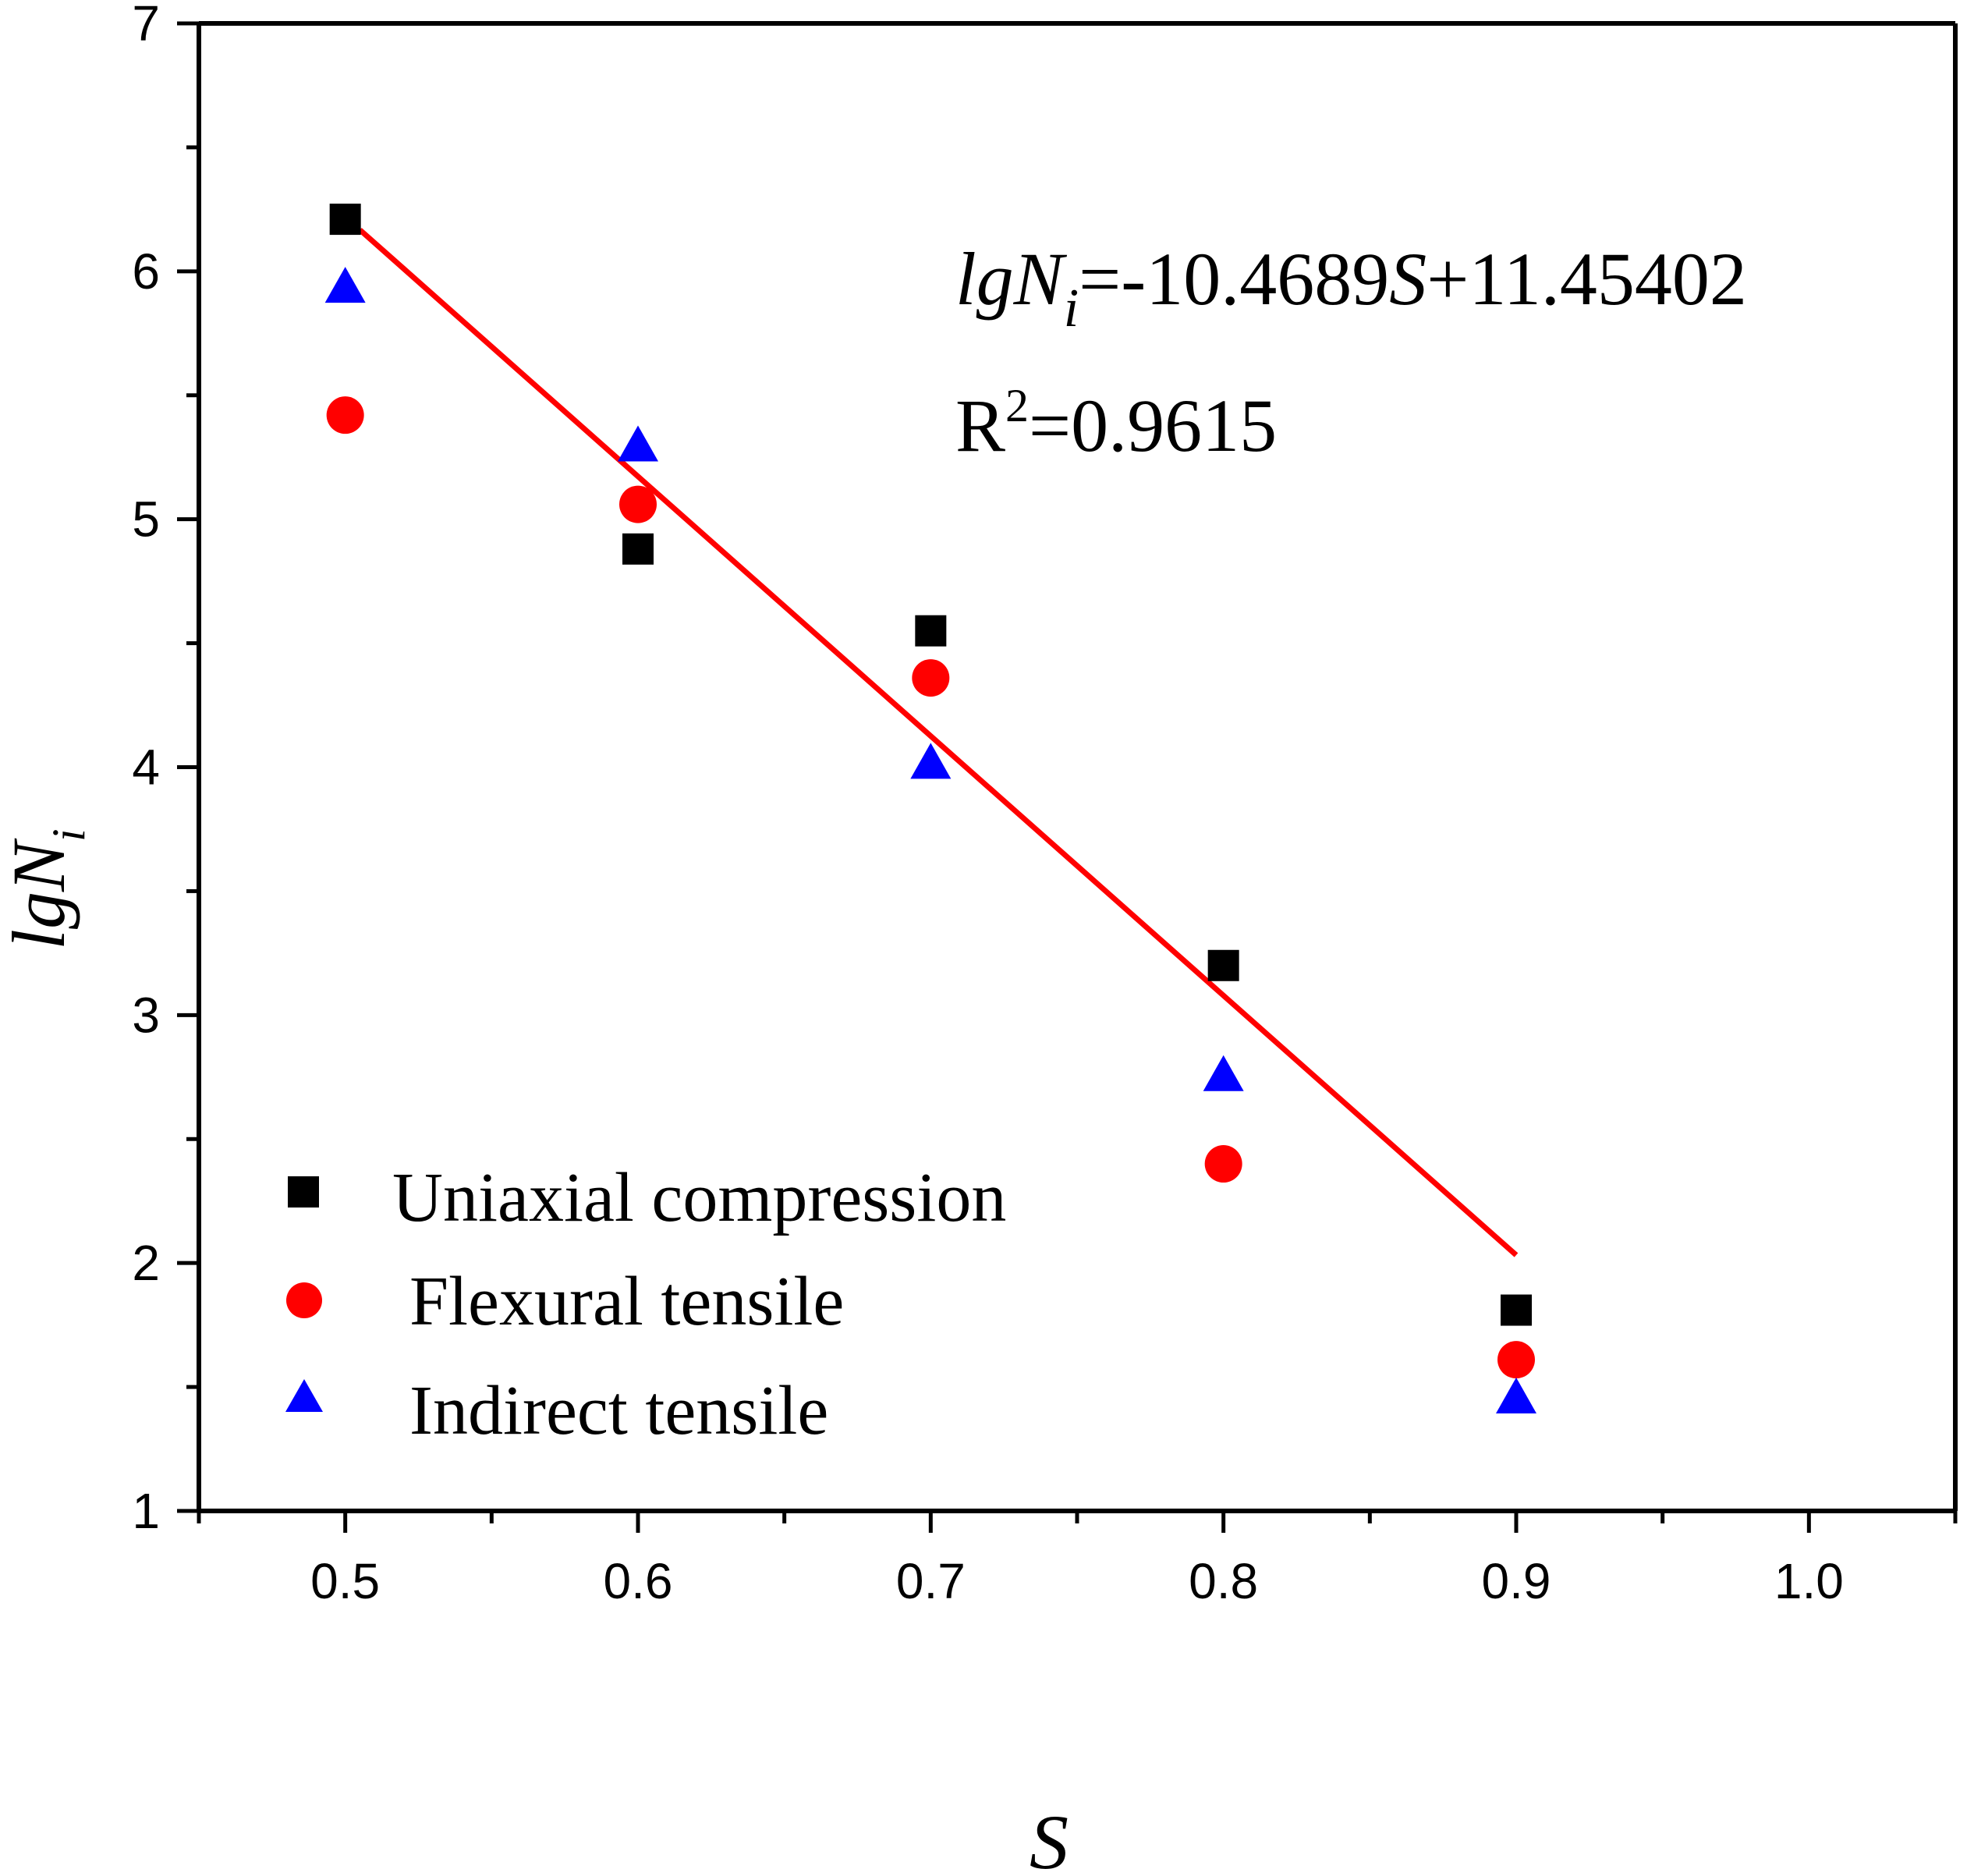 Image resolution: width=1967 pixels, height=1876 pixels. I want to click on equation-suffix: +11.45402, so click(1587, 279).